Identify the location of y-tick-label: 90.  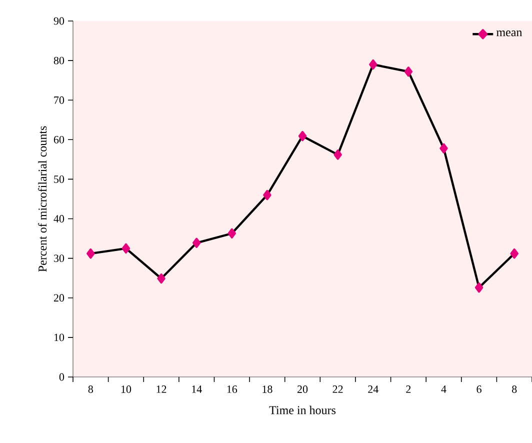
(59, 21).